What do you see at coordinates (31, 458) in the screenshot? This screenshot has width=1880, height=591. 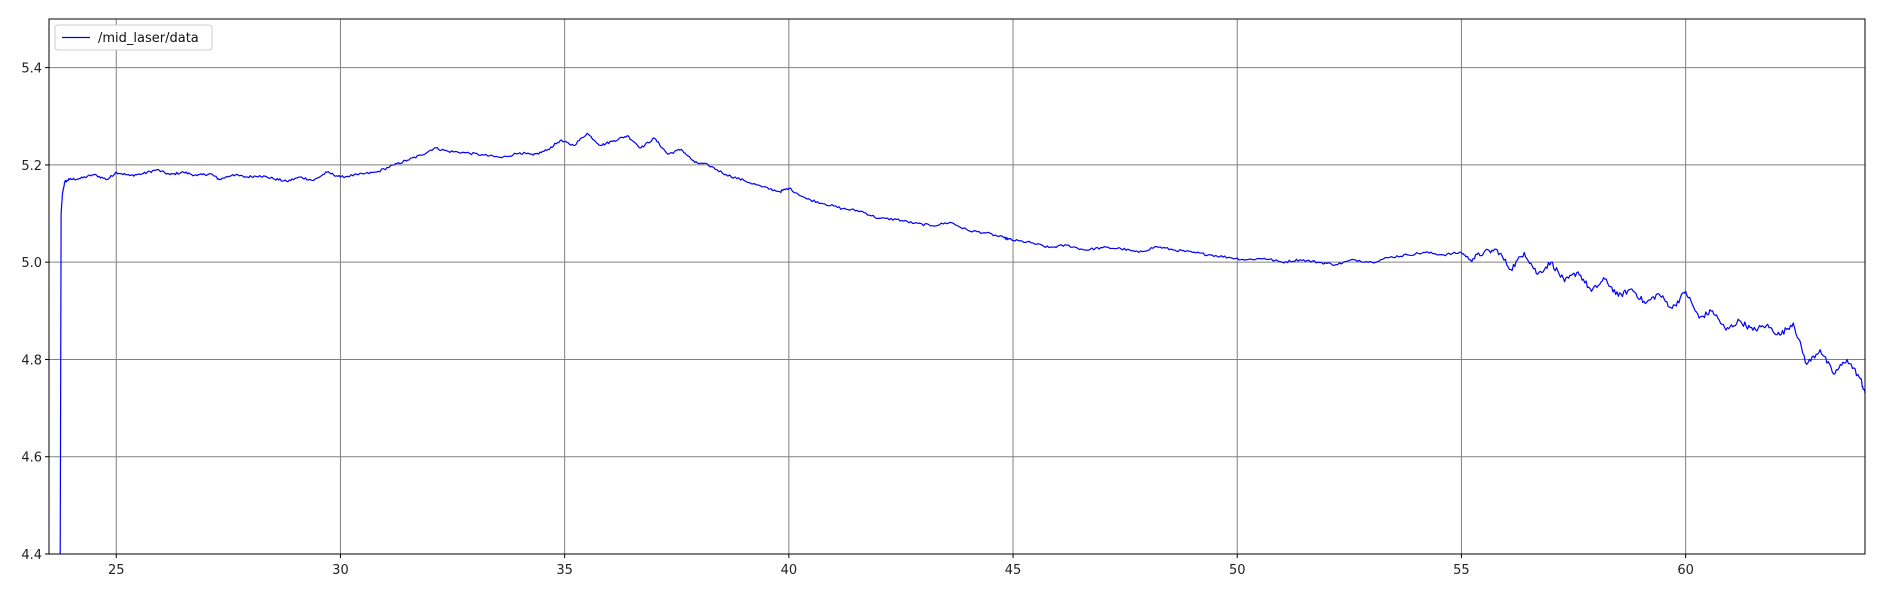 I see `y-tick-label: 4.6` at bounding box center [31, 458].